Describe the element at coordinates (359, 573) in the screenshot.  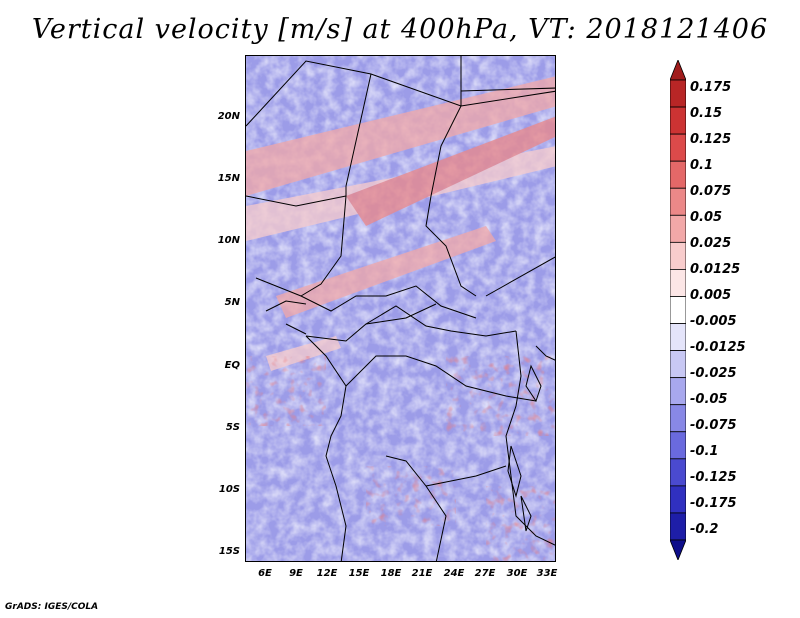
I see `lon-label: 15E` at that location.